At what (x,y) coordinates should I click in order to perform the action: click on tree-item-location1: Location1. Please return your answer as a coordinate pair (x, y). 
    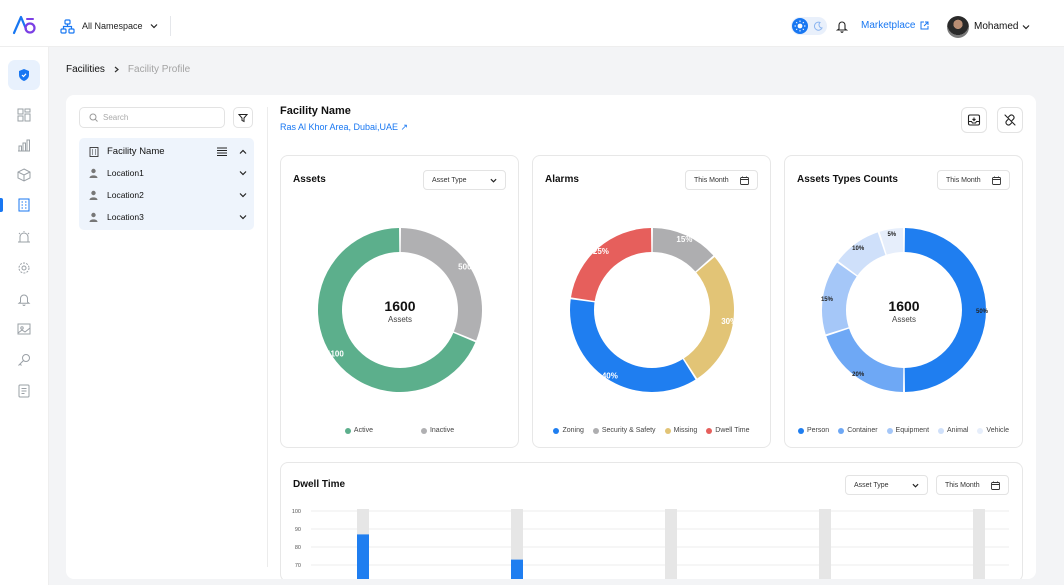
    Looking at the image, I should click on (168, 173).